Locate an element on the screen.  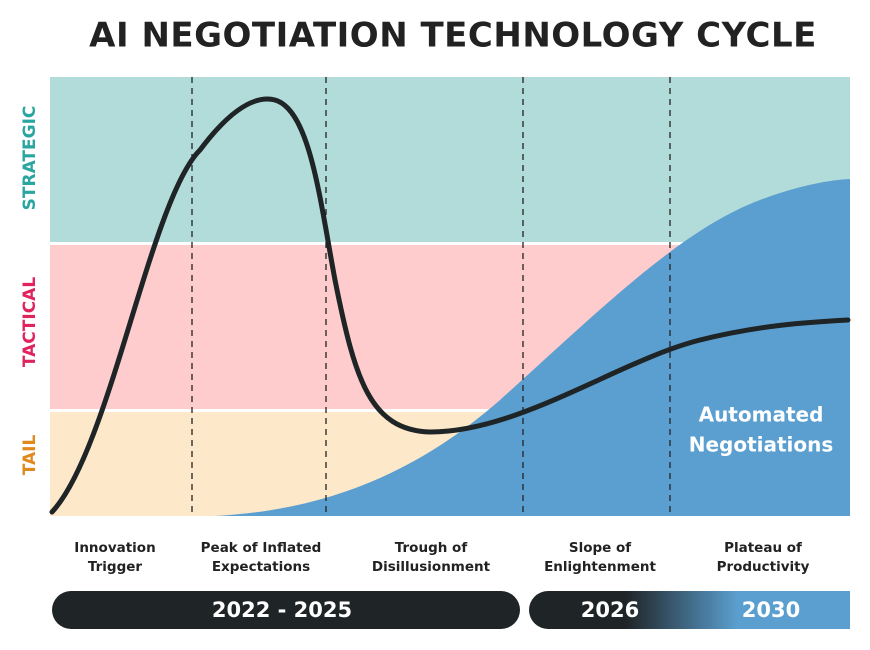
timeline-label: 2022 - 2025 is located at coordinates (282, 610).